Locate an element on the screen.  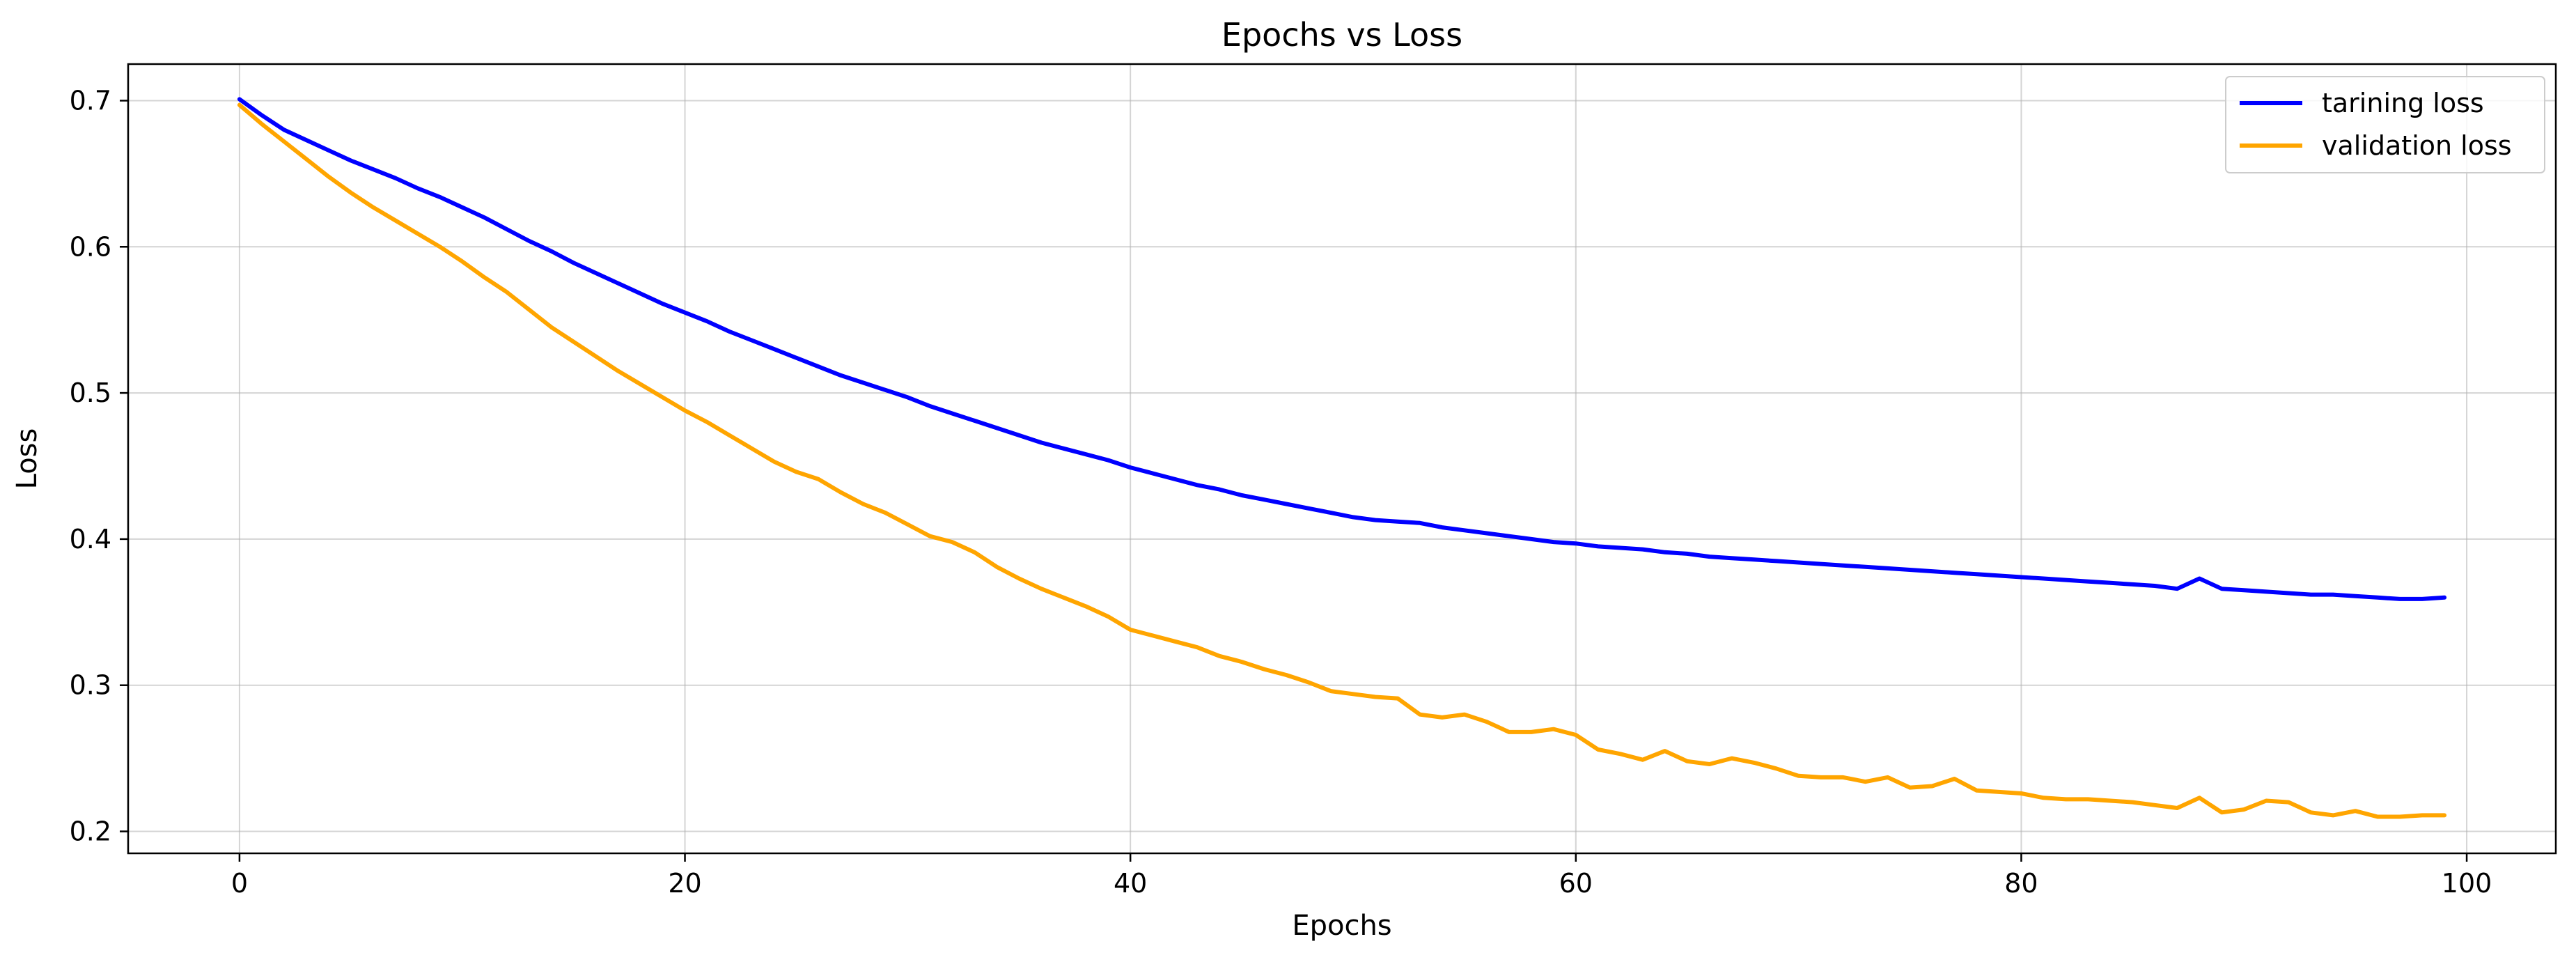
x-axis-label: Epochs is located at coordinates (1342, 926).